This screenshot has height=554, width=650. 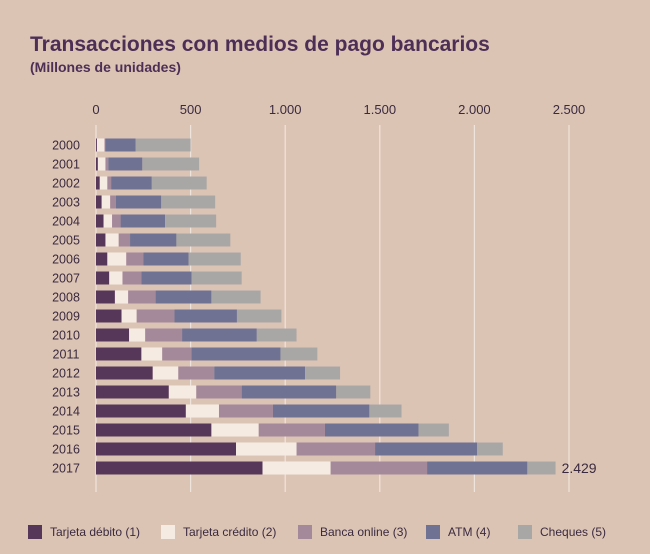 I want to click on y-tick-label: 2011, so click(x=66, y=355).